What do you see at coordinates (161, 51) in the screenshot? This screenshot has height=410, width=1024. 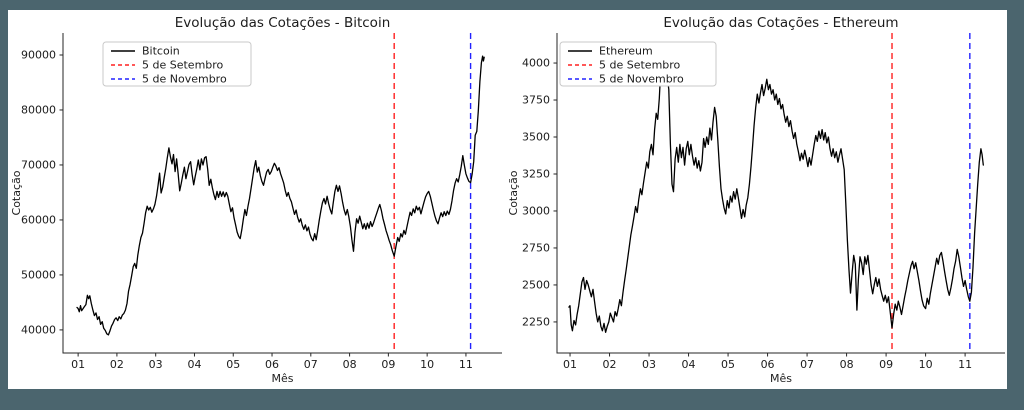 I see `legend-label-bitcoin: Bitcoin` at bounding box center [161, 51].